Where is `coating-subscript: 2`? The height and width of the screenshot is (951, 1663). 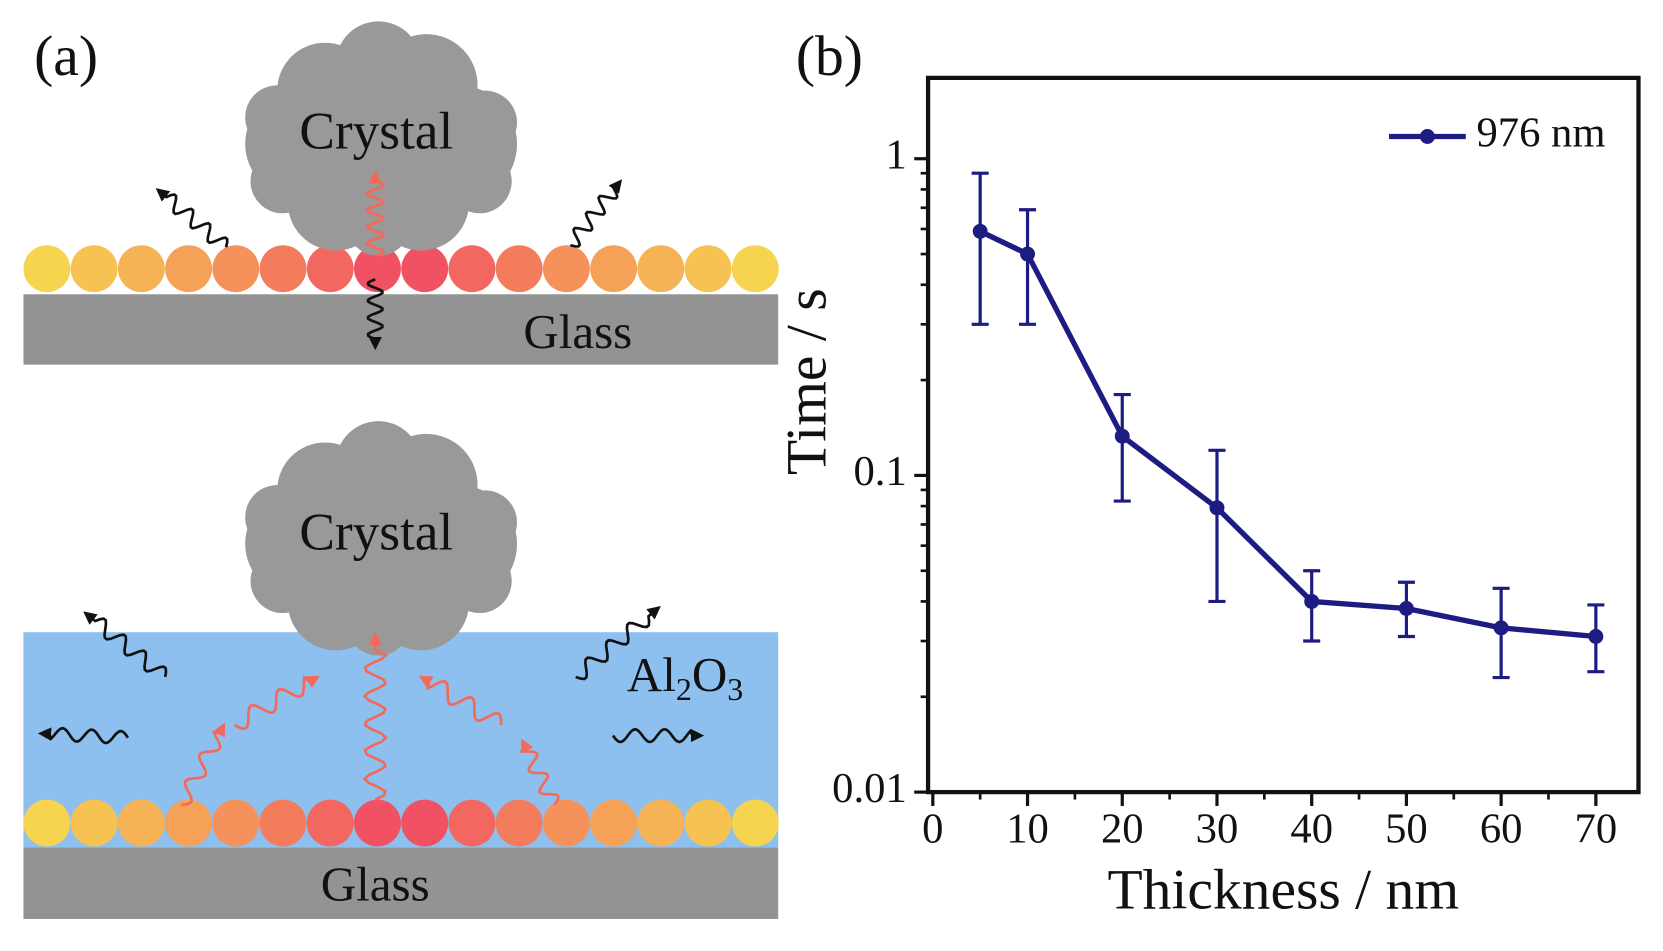 coating-subscript: 2 is located at coordinates (684, 689).